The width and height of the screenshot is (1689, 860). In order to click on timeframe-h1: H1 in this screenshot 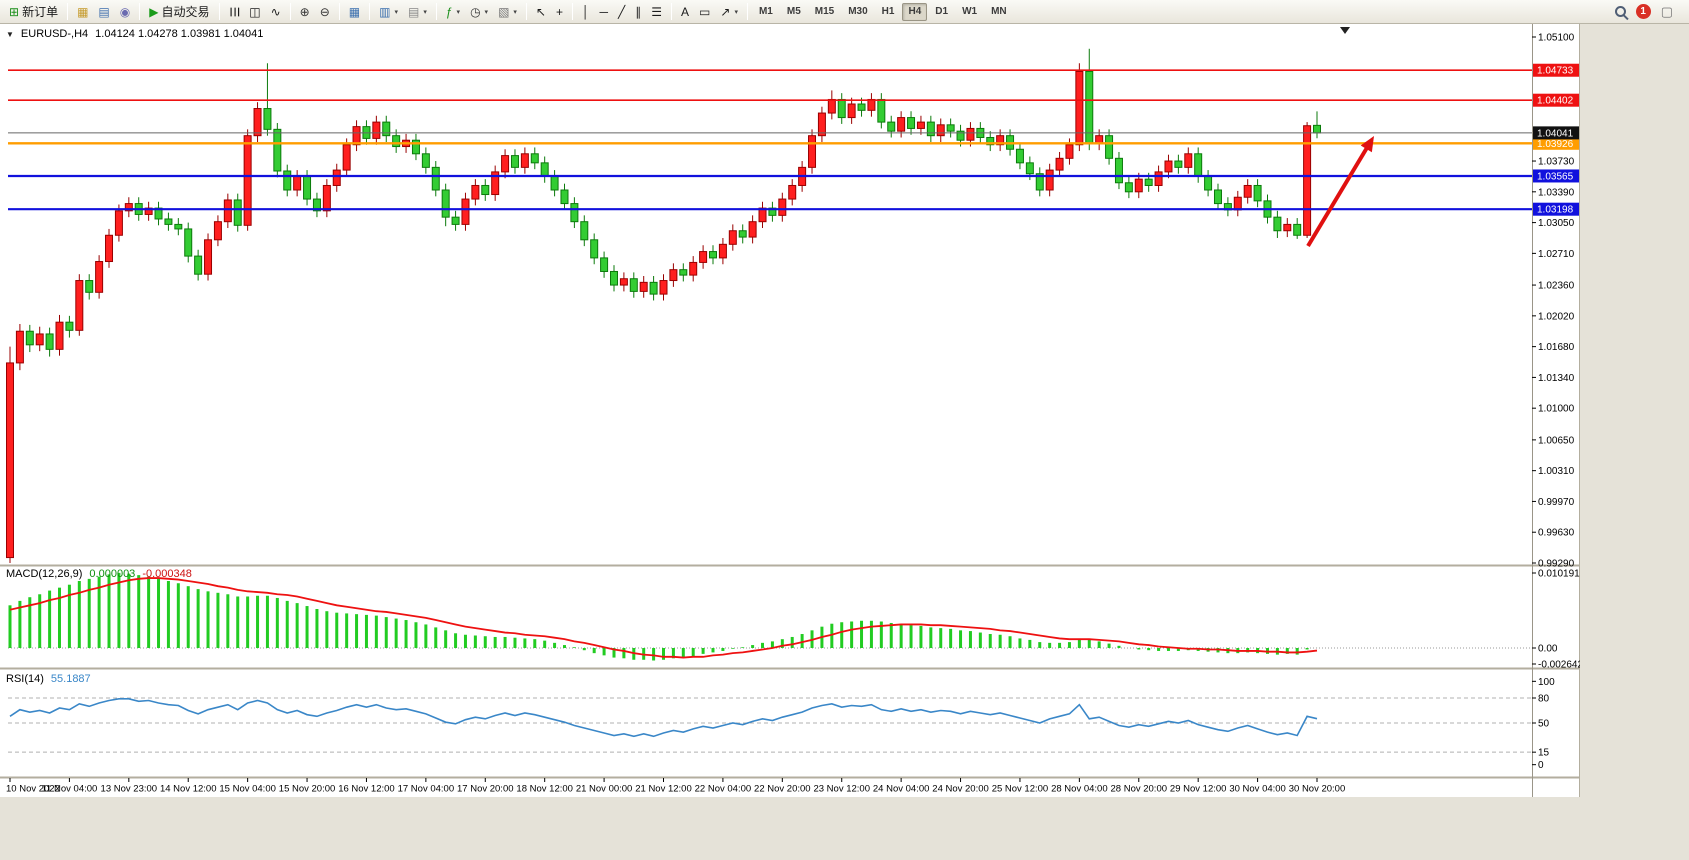, I will do `click(888, 11)`.